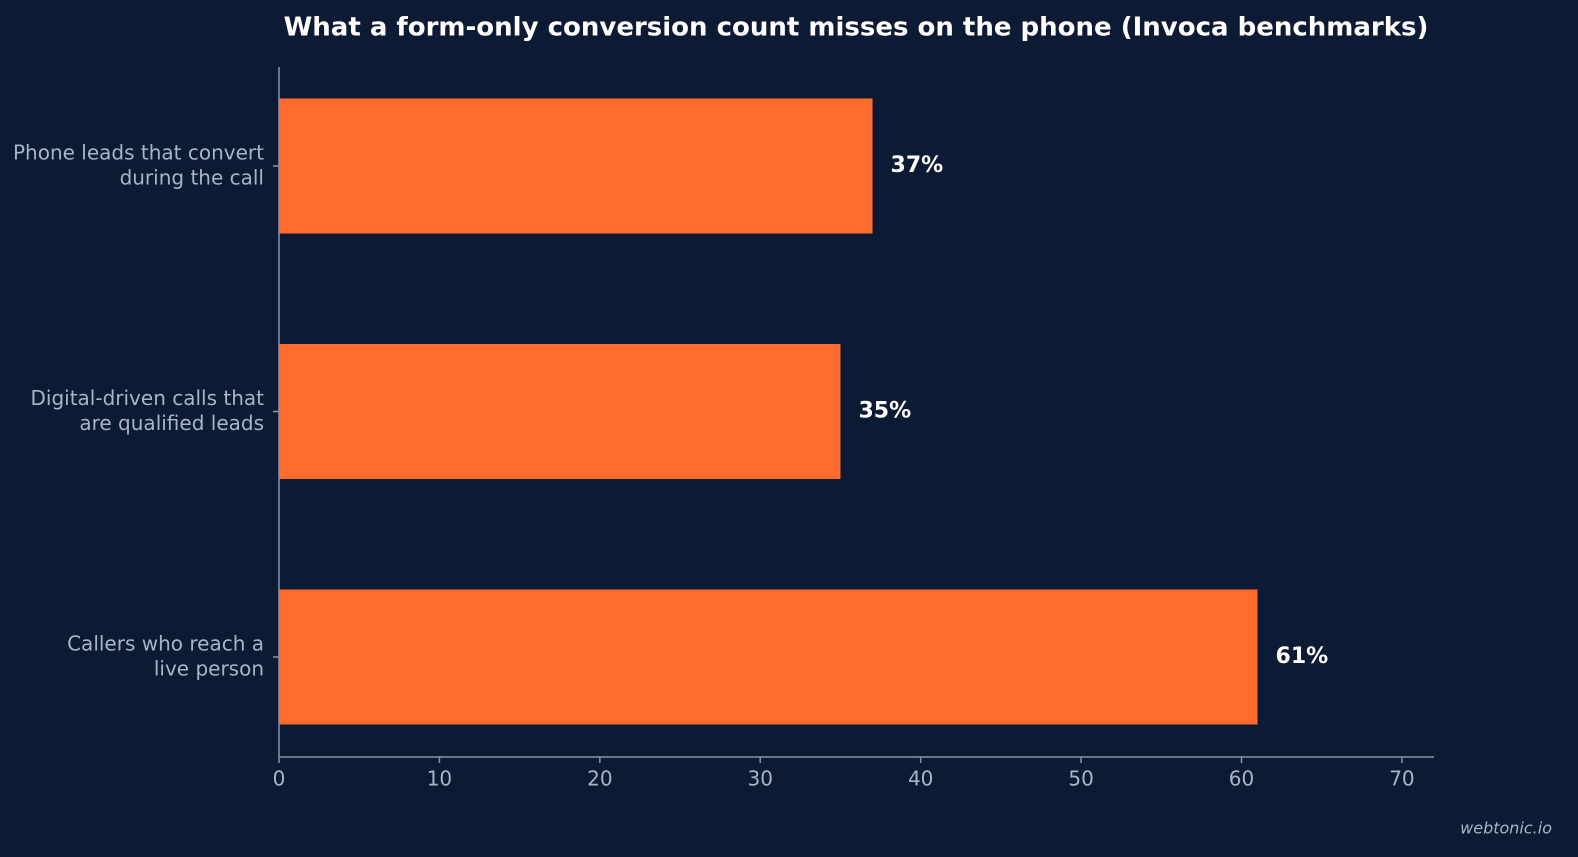 The height and width of the screenshot is (857, 1578). What do you see at coordinates (599, 779) in the screenshot?
I see `x-tick-label: 20` at bounding box center [599, 779].